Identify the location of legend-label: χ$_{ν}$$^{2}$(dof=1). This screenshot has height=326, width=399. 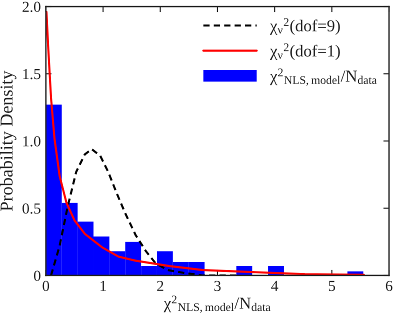
(305, 51).